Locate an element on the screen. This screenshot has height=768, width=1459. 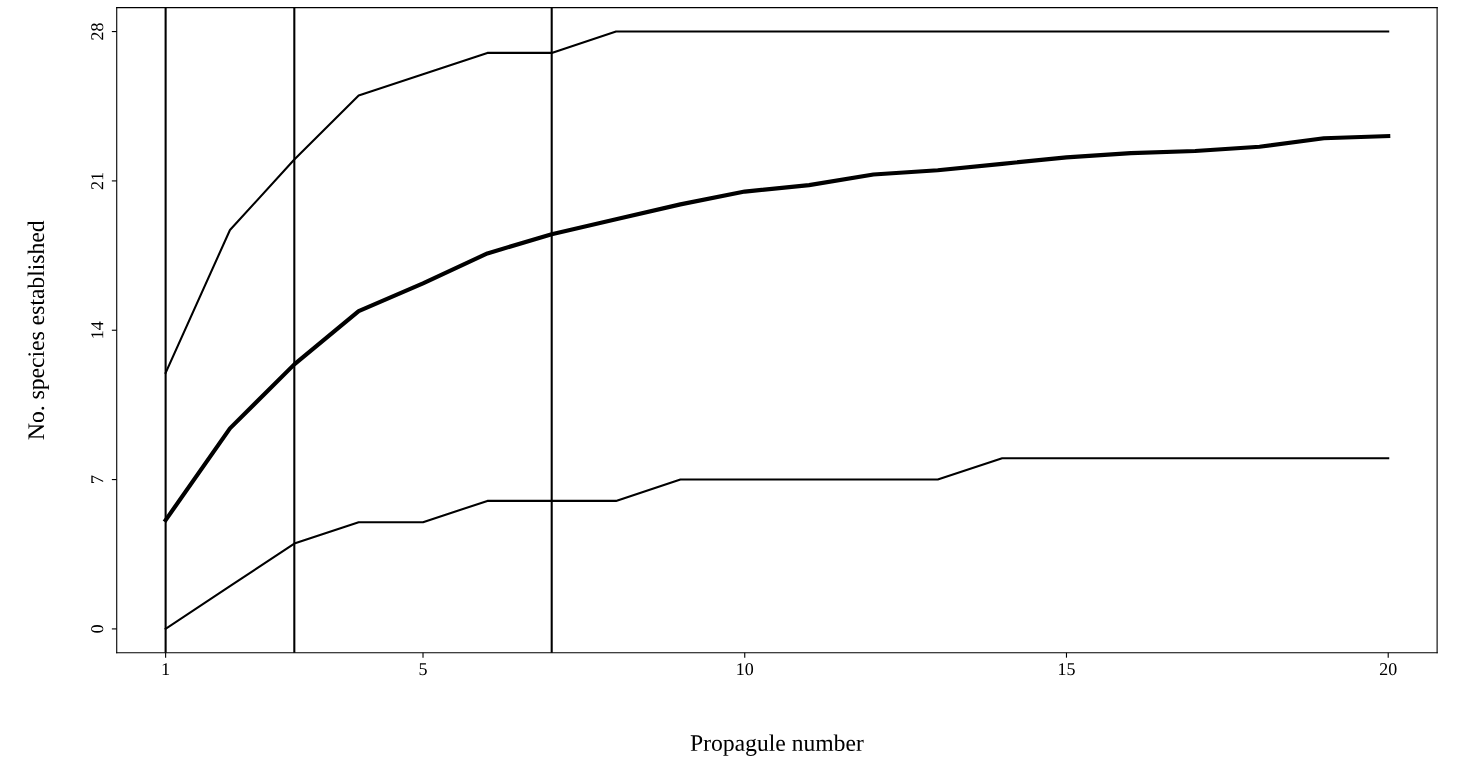
y-axis-title: No. species established is located at coordinates (38, 330).